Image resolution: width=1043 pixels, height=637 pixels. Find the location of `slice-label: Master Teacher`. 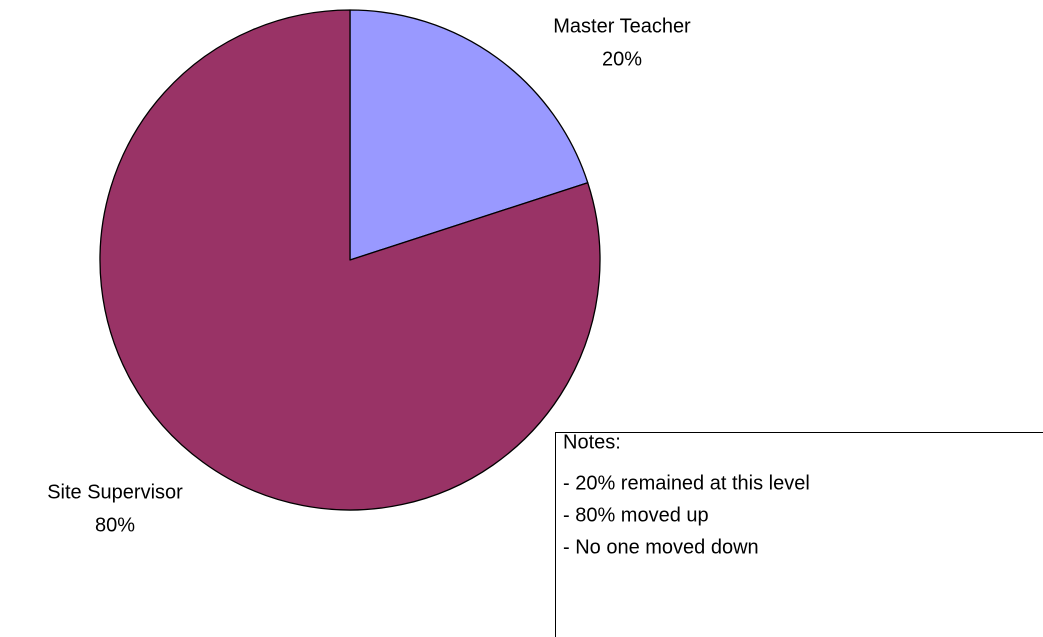

slice-label: Master Teacher is located at coordinates (622, 26).